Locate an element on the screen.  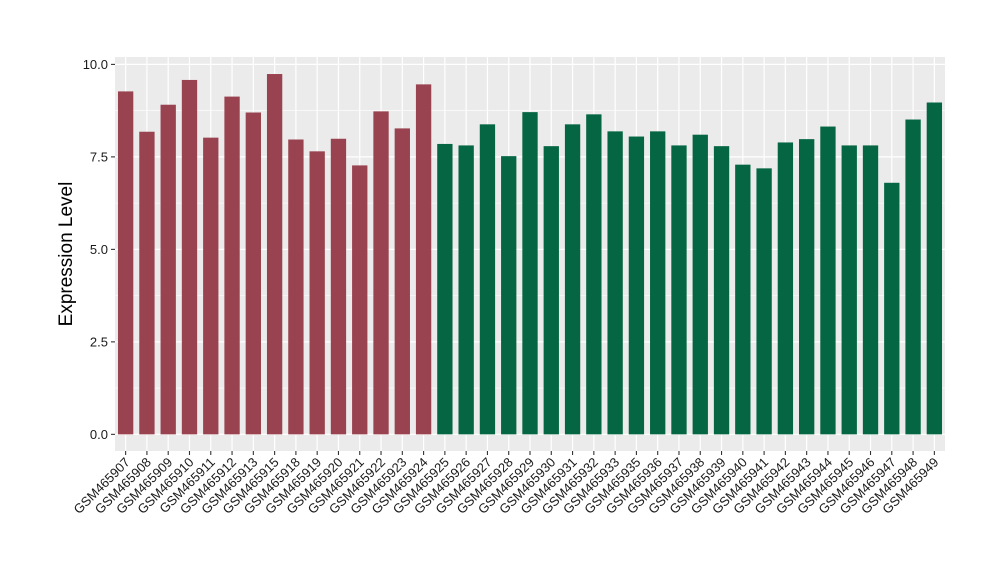
bar-GSM465926 is located at coordinates (466, 290).